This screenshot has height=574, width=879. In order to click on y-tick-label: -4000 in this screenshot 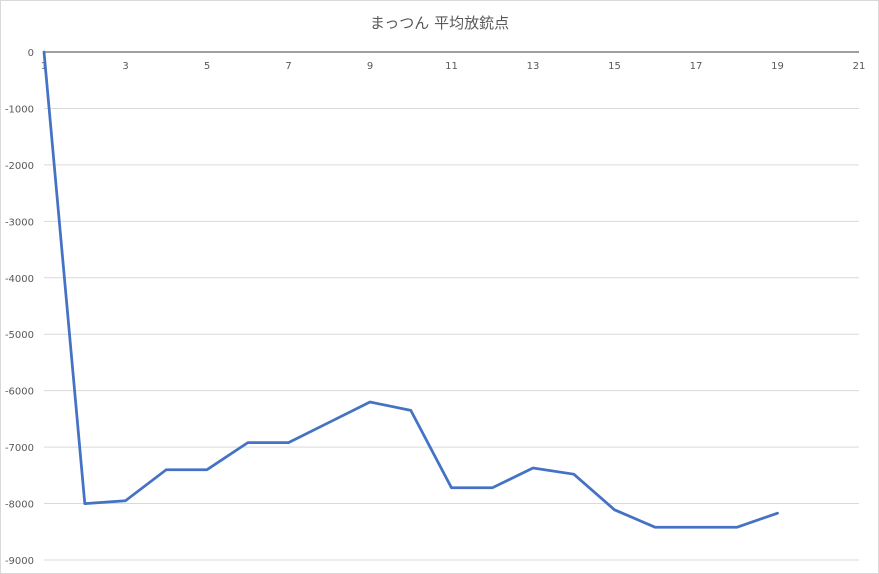, I will do `click(19, 279)`.